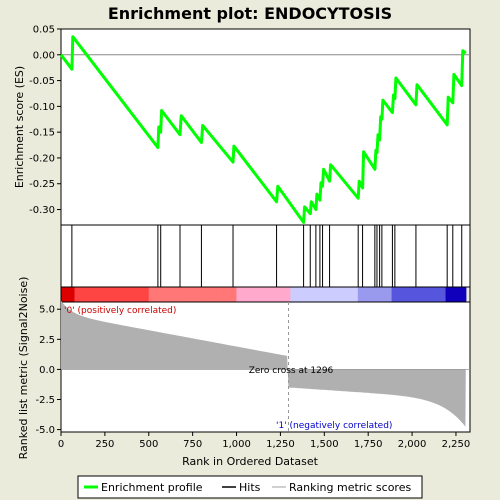 This screenshot has height=500, width=500. I want to click on legend-hits-label: Hits, so click(250, 487).